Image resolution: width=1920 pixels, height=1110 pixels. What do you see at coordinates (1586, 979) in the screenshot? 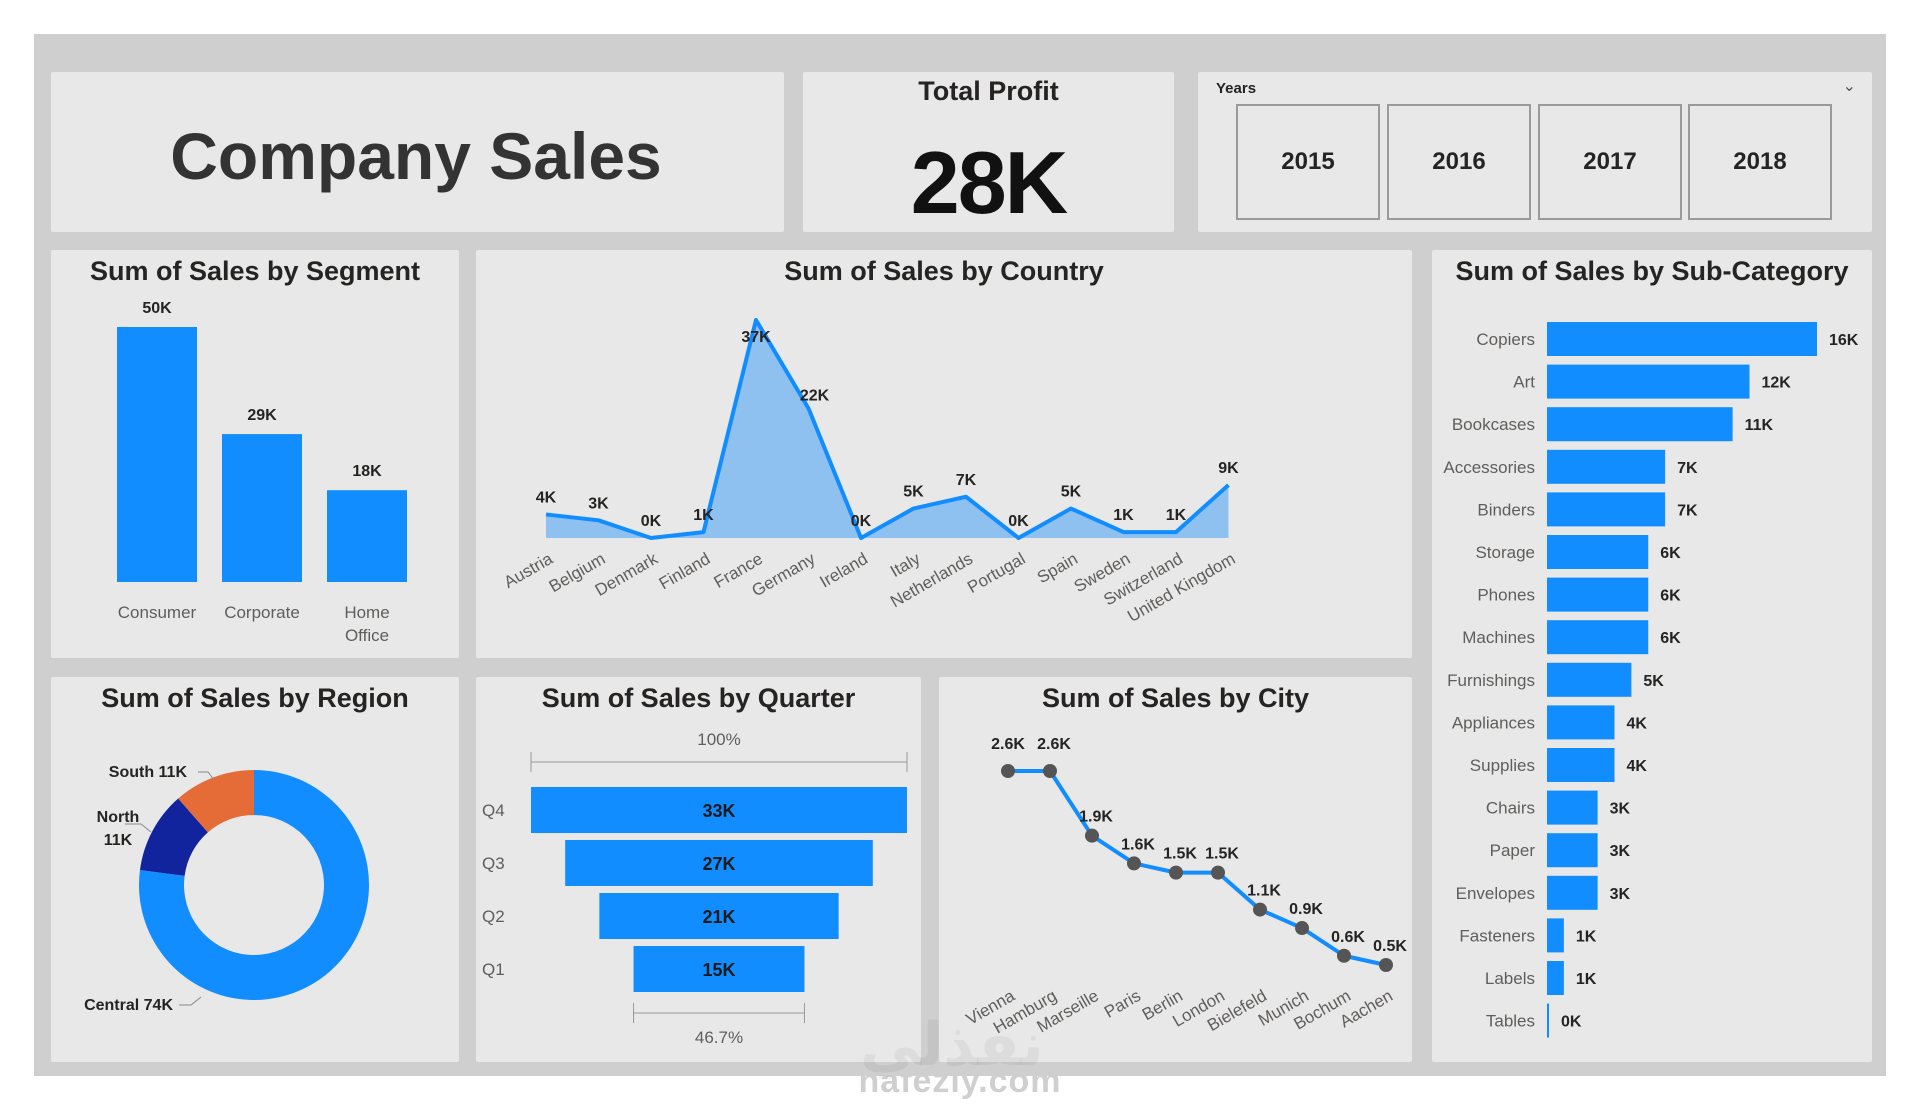
I see `subcategory-data-label: 1K` at bounding box center [1586, 979].